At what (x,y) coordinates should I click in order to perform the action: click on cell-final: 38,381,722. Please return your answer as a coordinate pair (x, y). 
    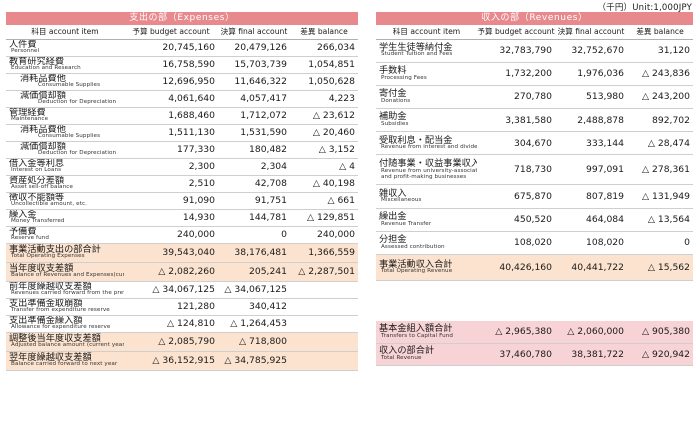
    Looking at the image, I should click on (591, 354).